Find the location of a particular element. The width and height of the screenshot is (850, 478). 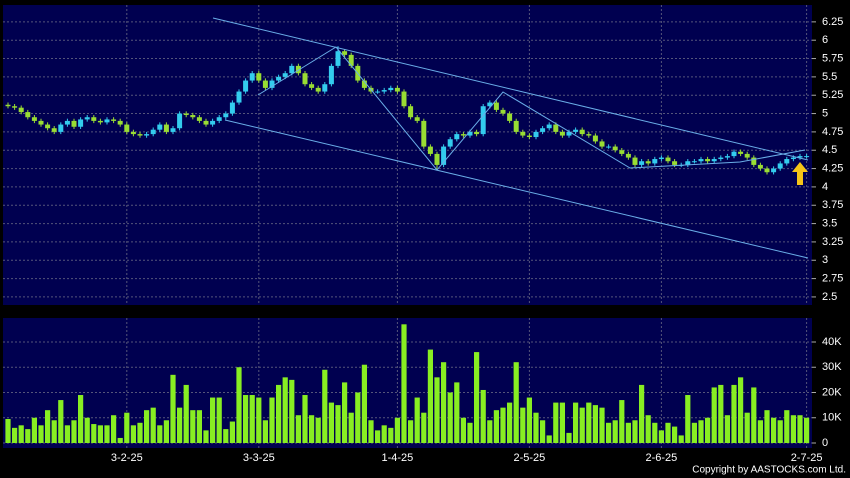

x-tick-label: 2-6-25 is located at coordinates (662, 458).